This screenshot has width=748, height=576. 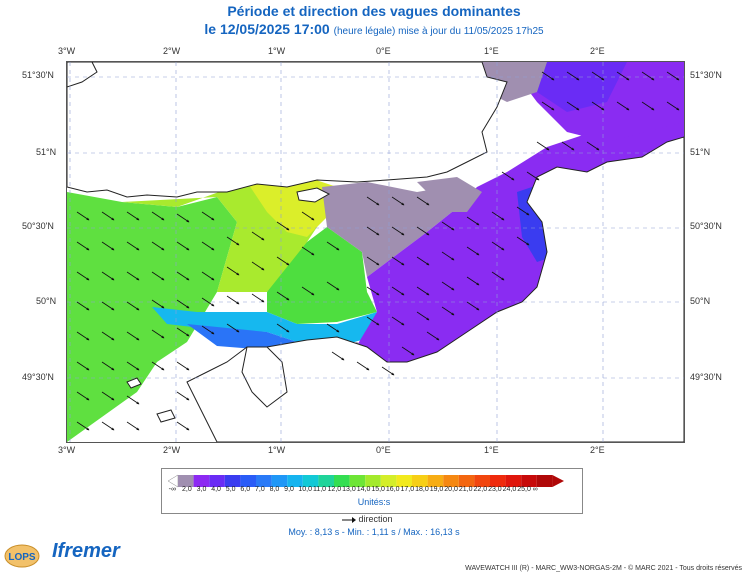 What do you see at coordinates (187, 489) in the screenshot?
I see `legend-label-1: 2,0` at bounding box center [187, 489].